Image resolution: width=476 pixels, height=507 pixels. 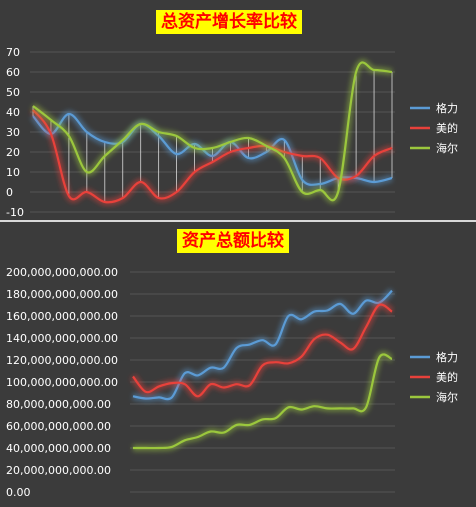 I want to click on total-assets-chart-title: 资产总额比较, so click(x=233, y=241).